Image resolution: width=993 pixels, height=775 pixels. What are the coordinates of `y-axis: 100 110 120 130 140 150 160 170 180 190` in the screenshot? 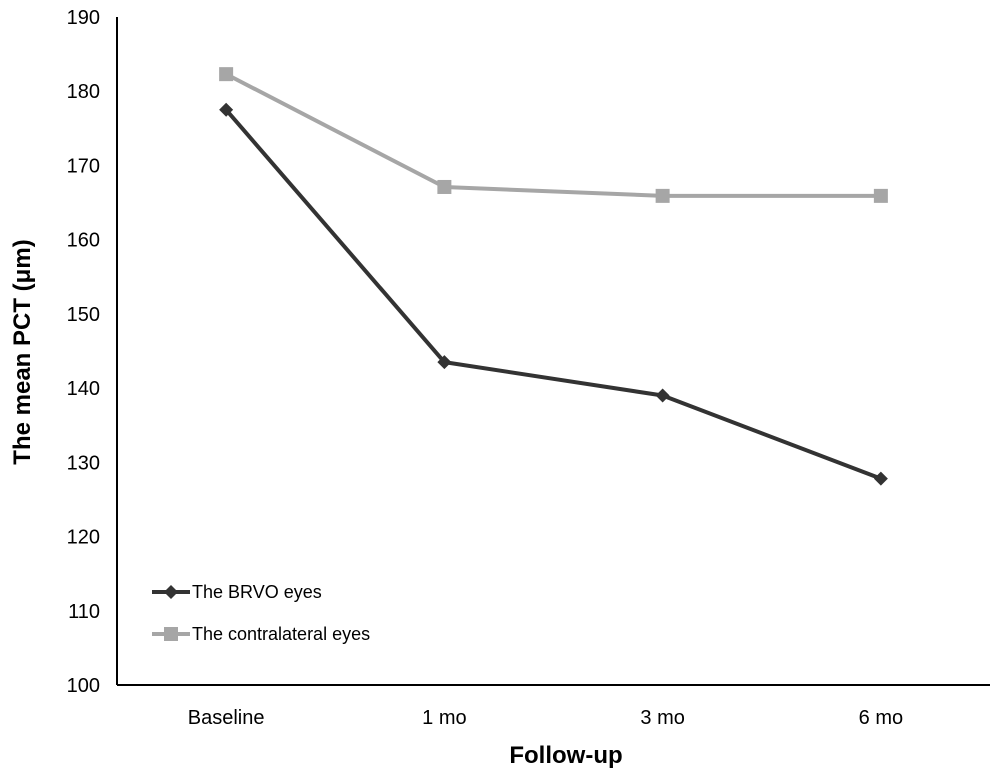 It's located at (92, 352).